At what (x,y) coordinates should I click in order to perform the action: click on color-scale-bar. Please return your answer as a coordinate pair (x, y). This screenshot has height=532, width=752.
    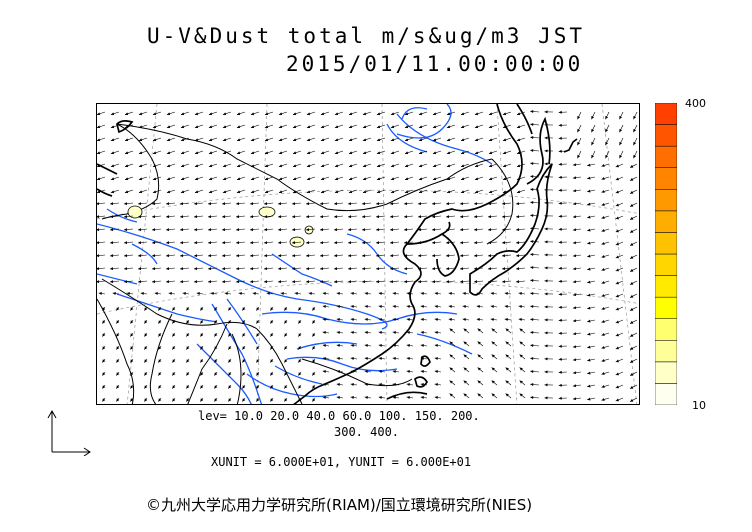
    Looking at the image, I should click on (666, 254).